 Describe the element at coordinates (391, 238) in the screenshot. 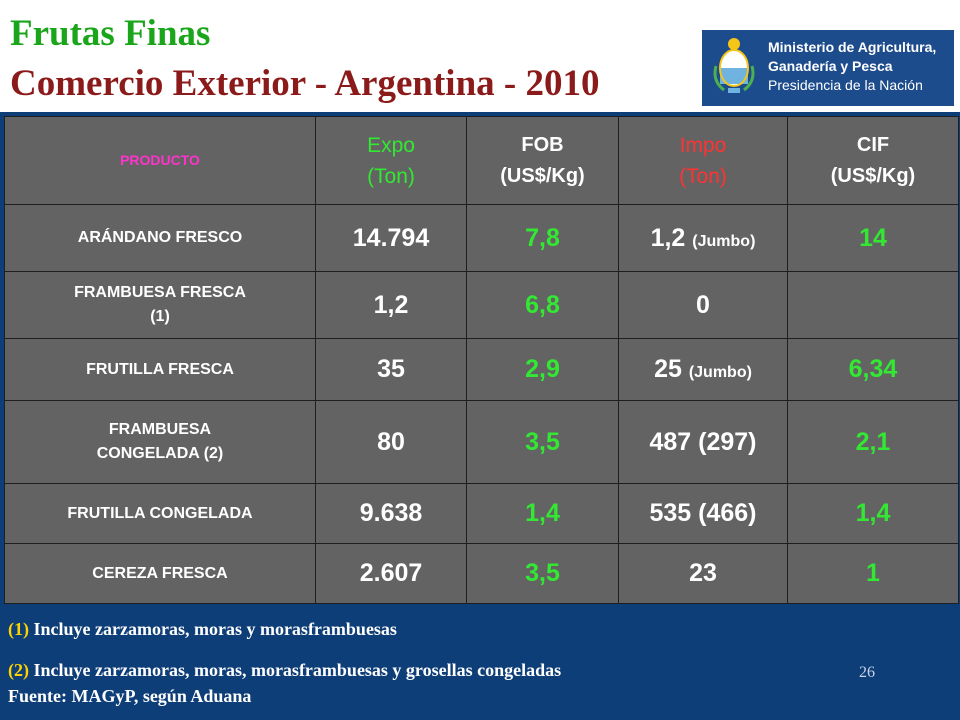

I see `expo-value: 14.794` at that location.